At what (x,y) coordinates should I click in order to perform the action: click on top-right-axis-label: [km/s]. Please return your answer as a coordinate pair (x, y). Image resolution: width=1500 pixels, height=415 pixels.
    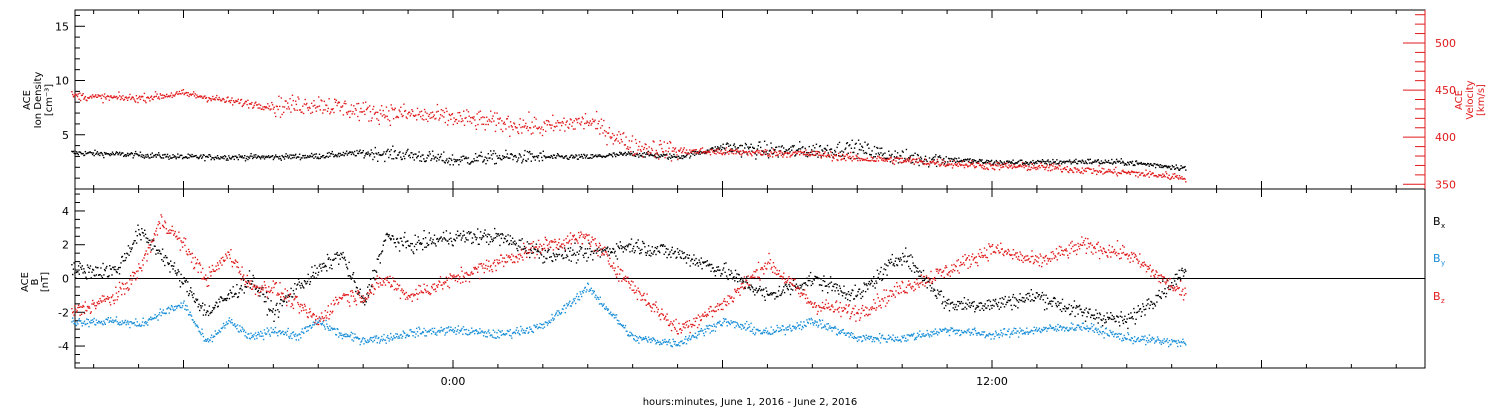
    Looking at the image, I should click on (1481, 100).